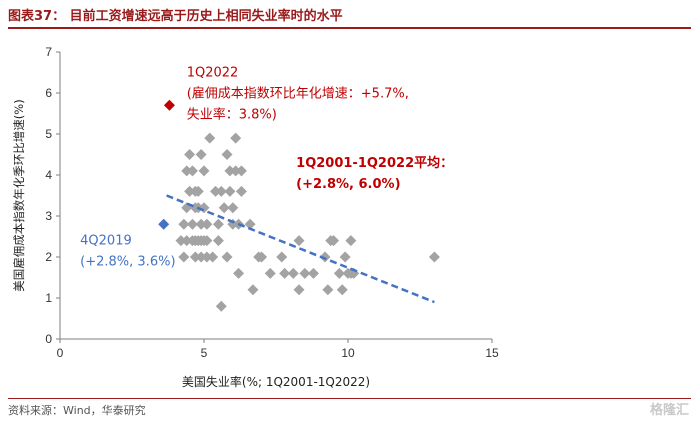 Image resolution: width=699 pixels, height=421 pixels. Describe the element at coordinates (169, 105) in the screenshot. I see `point-1q2022` at that location.